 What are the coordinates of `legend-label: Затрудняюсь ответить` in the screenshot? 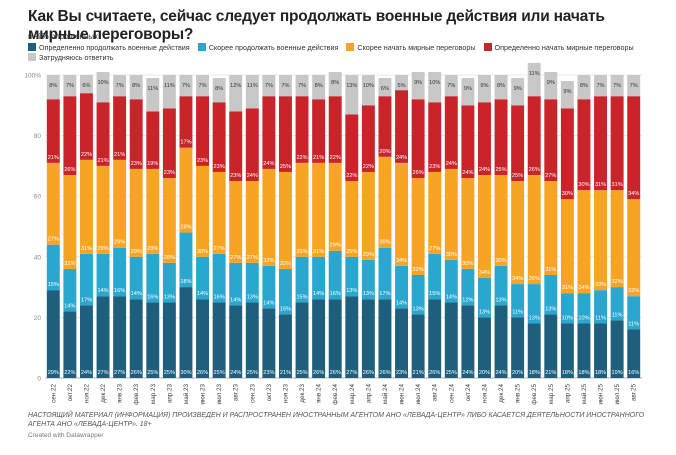 It's located at (76, 57).